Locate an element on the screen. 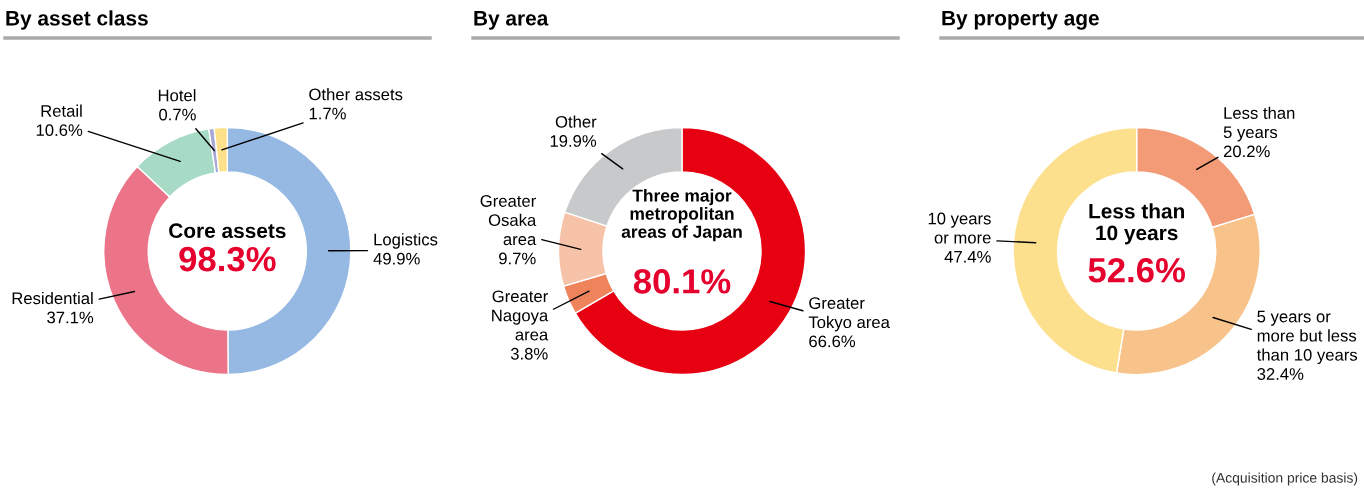 Image resolution: width=1364 pixels, height=491 pixels. slice-label: Other is located at coordinates (576, 121).